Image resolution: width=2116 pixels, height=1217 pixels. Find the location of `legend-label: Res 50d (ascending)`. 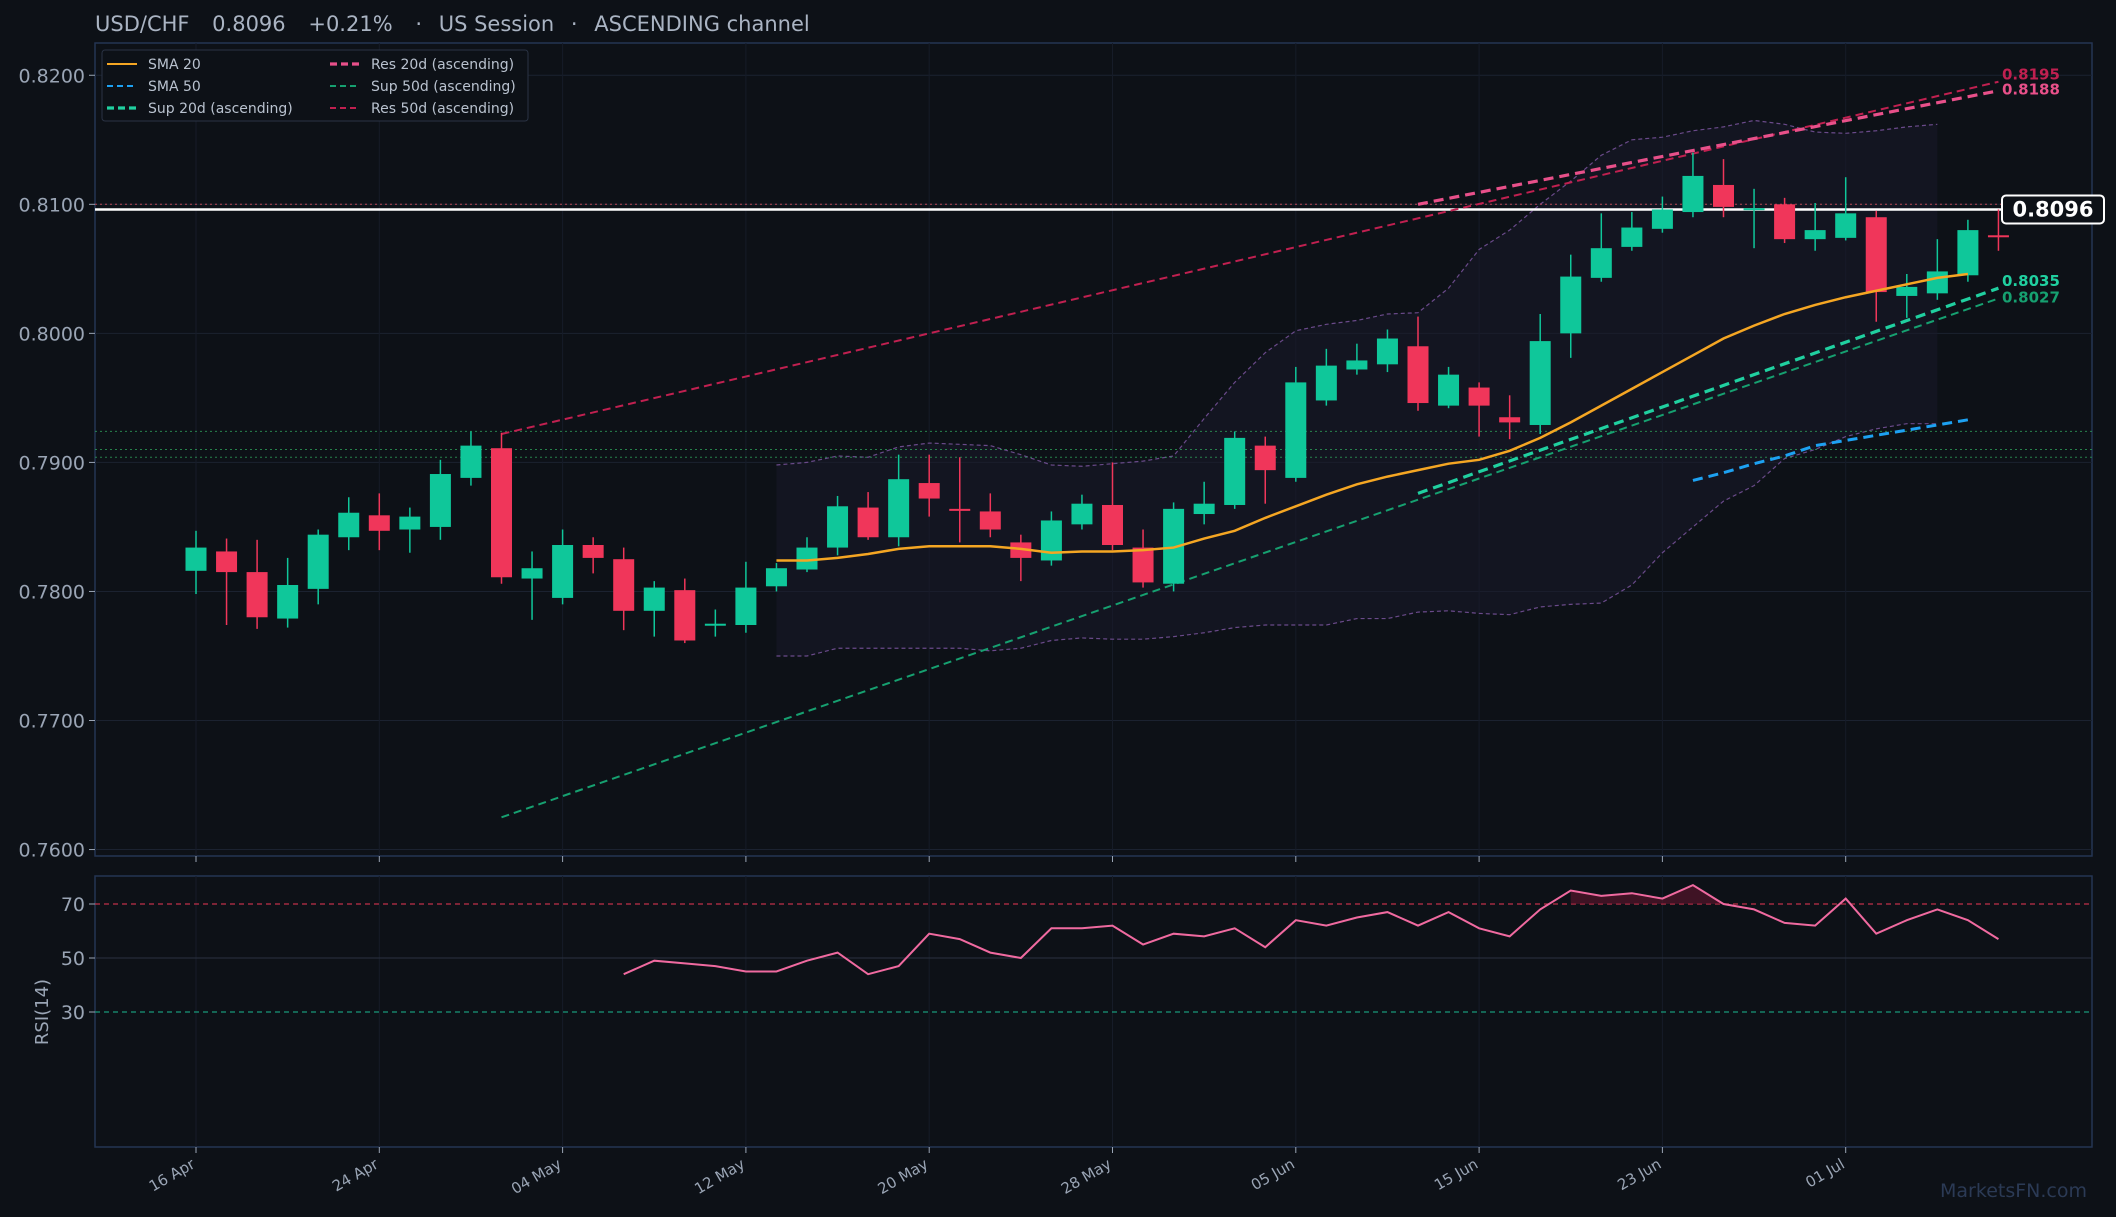

legend-label: Res 50d (ascending) is located at coordinates (442, 109).